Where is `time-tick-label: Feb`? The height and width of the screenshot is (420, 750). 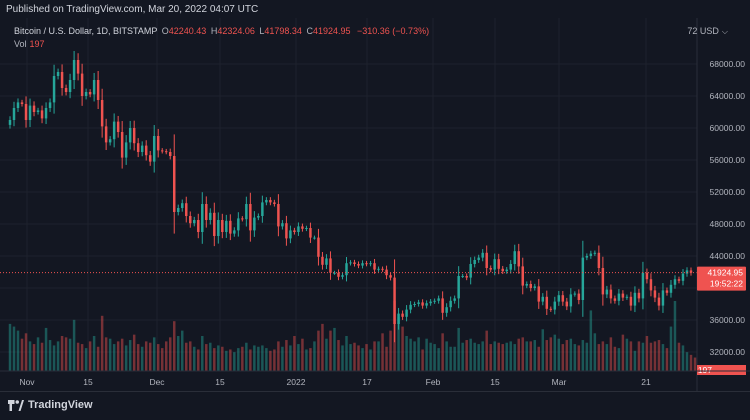
time-tick-label: Feb is located at coordinates (433, 382).